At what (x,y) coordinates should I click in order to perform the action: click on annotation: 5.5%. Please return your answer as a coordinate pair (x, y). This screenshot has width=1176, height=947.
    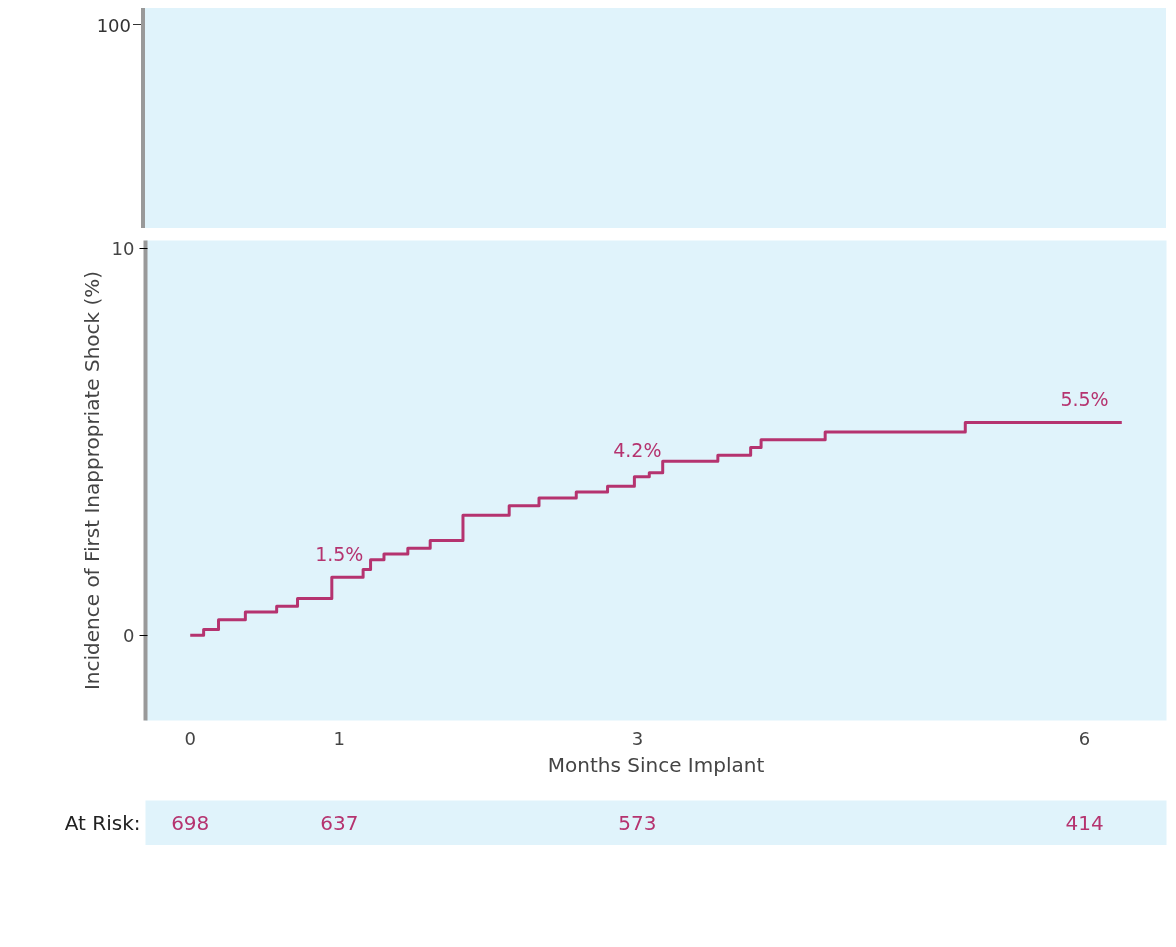
    Looking at the image, I should click on (1084, 399).